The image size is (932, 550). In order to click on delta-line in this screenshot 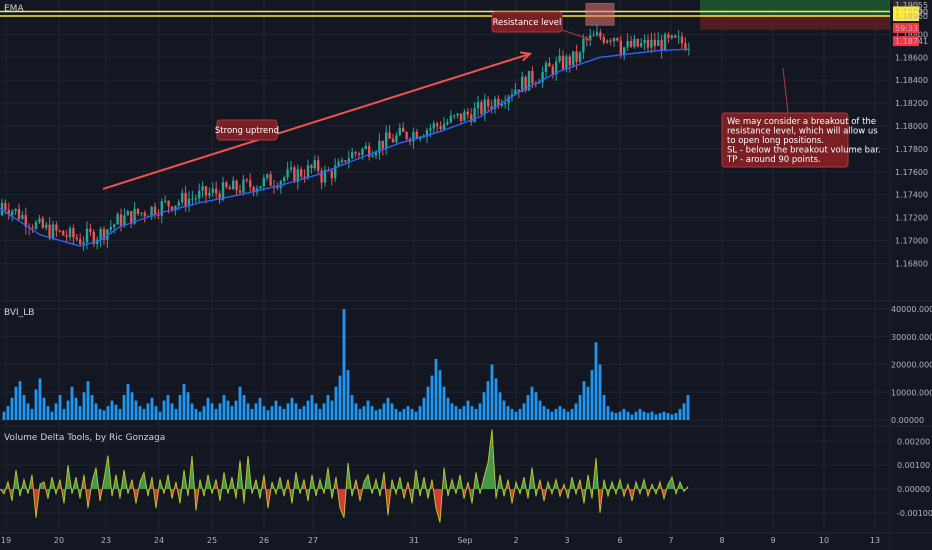, I will do `click(344, 476)`.